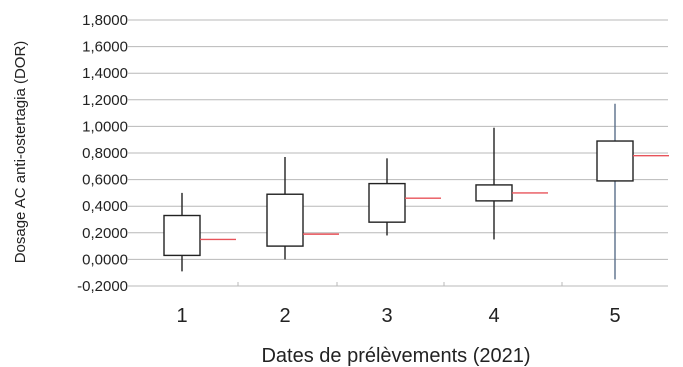  Describe the element at coordinates (181, 316) in the screenshot. I see `x-tick-label: 1` at that location.